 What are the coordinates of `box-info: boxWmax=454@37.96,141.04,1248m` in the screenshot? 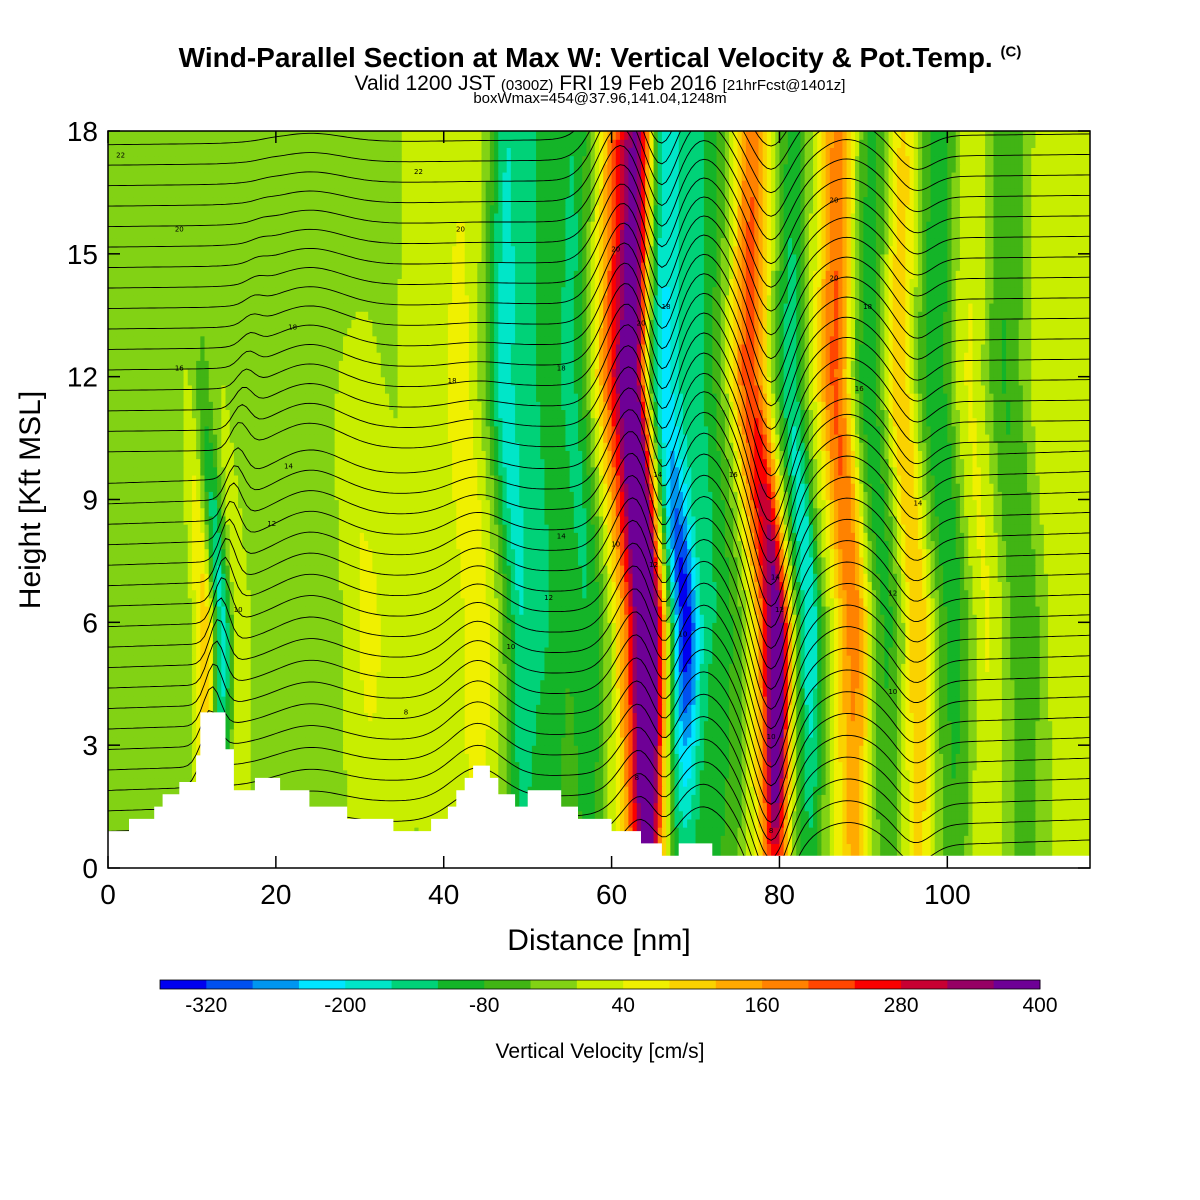 It's located at (600, 98).